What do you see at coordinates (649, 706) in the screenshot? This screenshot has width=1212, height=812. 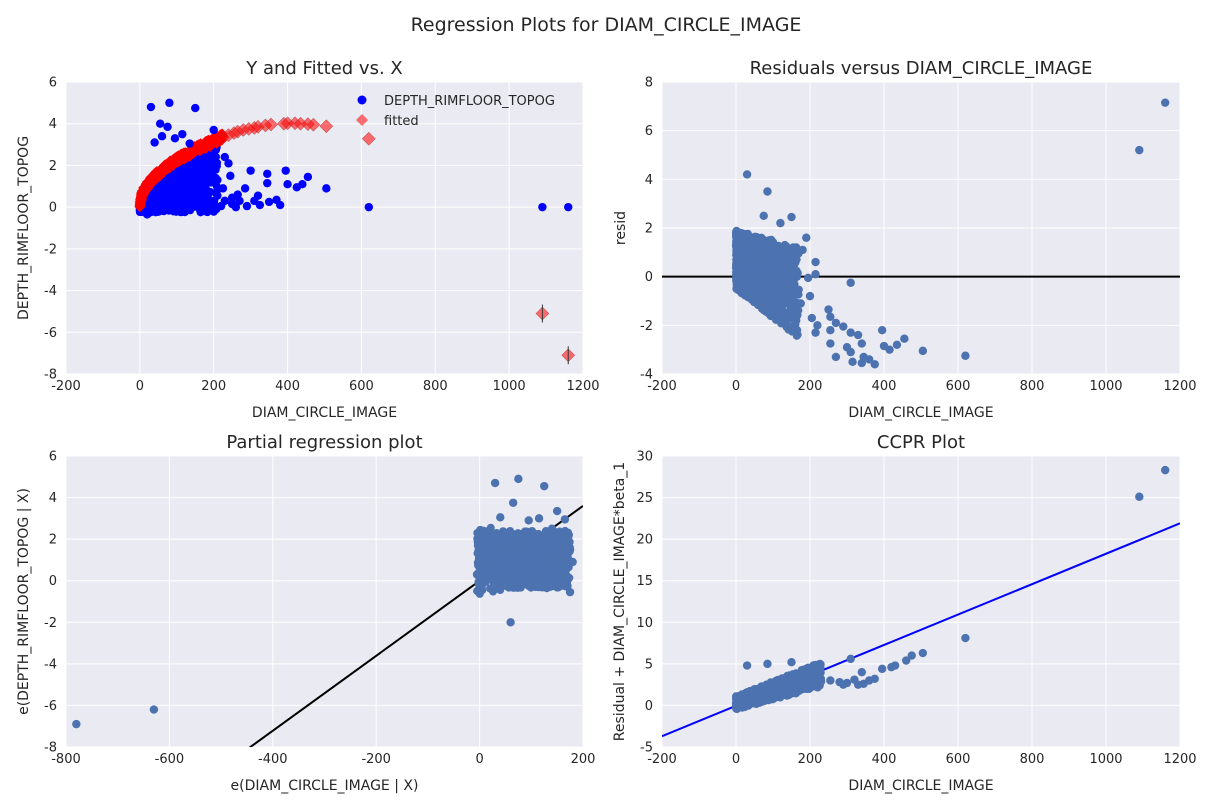 I see `y-tick-label: 0` at bounding box center [649, 706].